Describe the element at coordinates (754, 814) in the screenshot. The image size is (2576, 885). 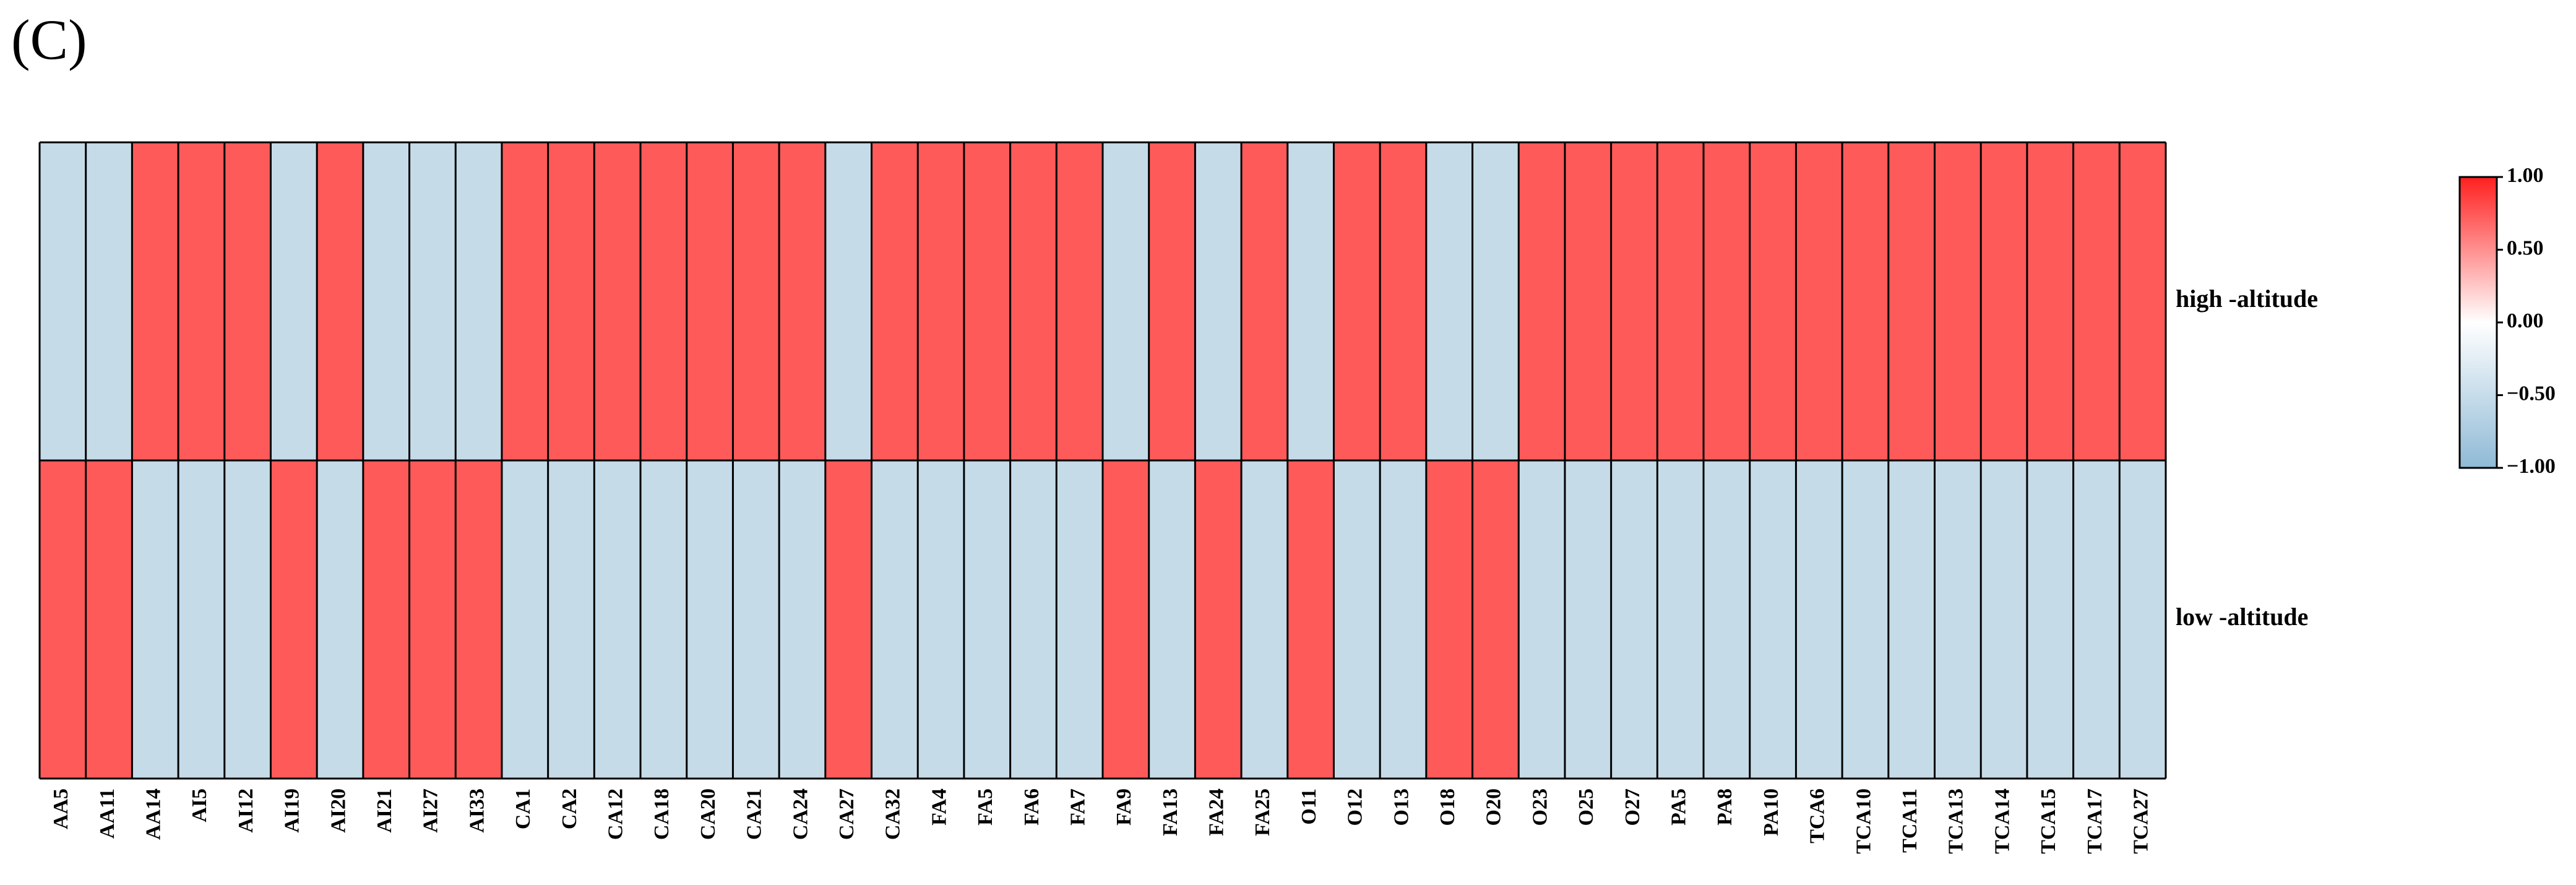
I see `column-label: CA21` at that location.